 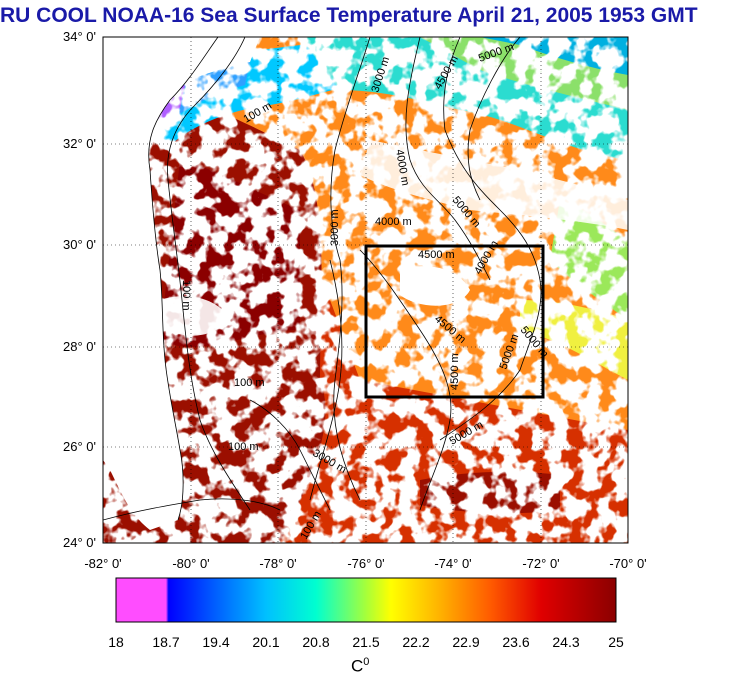 What do you see at coordinates (79, 542) in the screenshot?
I see `lat-label: 24° 0'` at bounding box center [79, 542].